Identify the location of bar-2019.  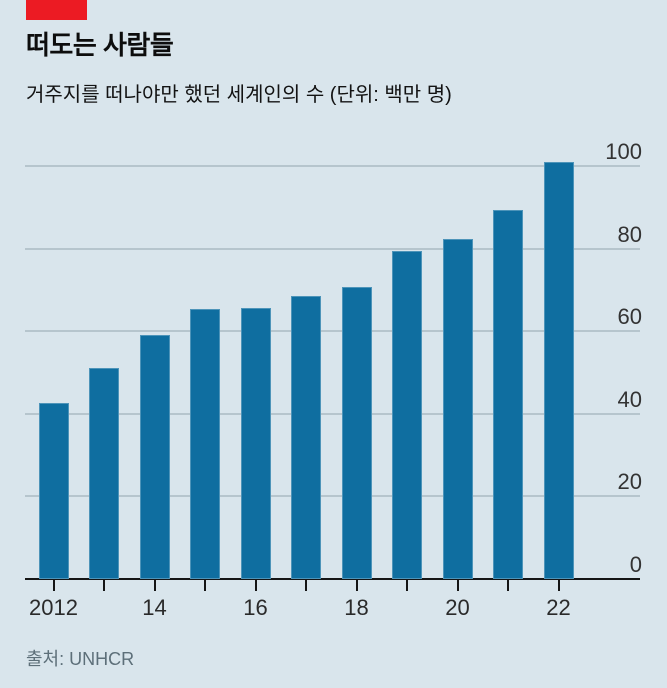
(407, 414).